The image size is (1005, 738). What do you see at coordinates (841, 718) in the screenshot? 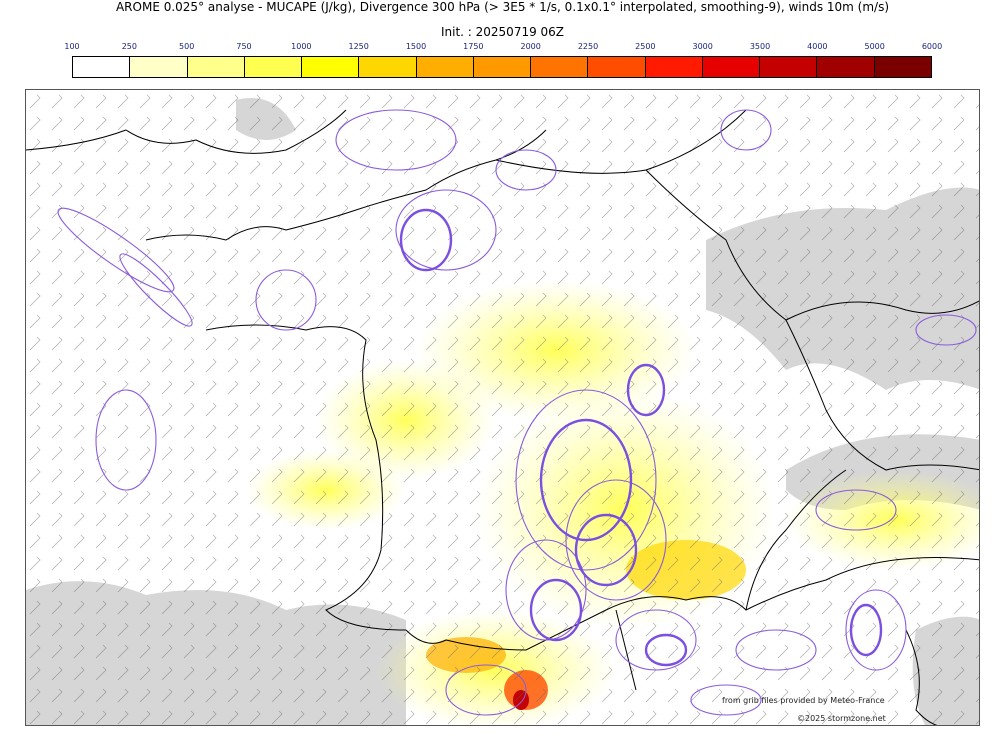
I see `copyright-credit: ©2025 stormzone.net` at bounding box center [841, 718].